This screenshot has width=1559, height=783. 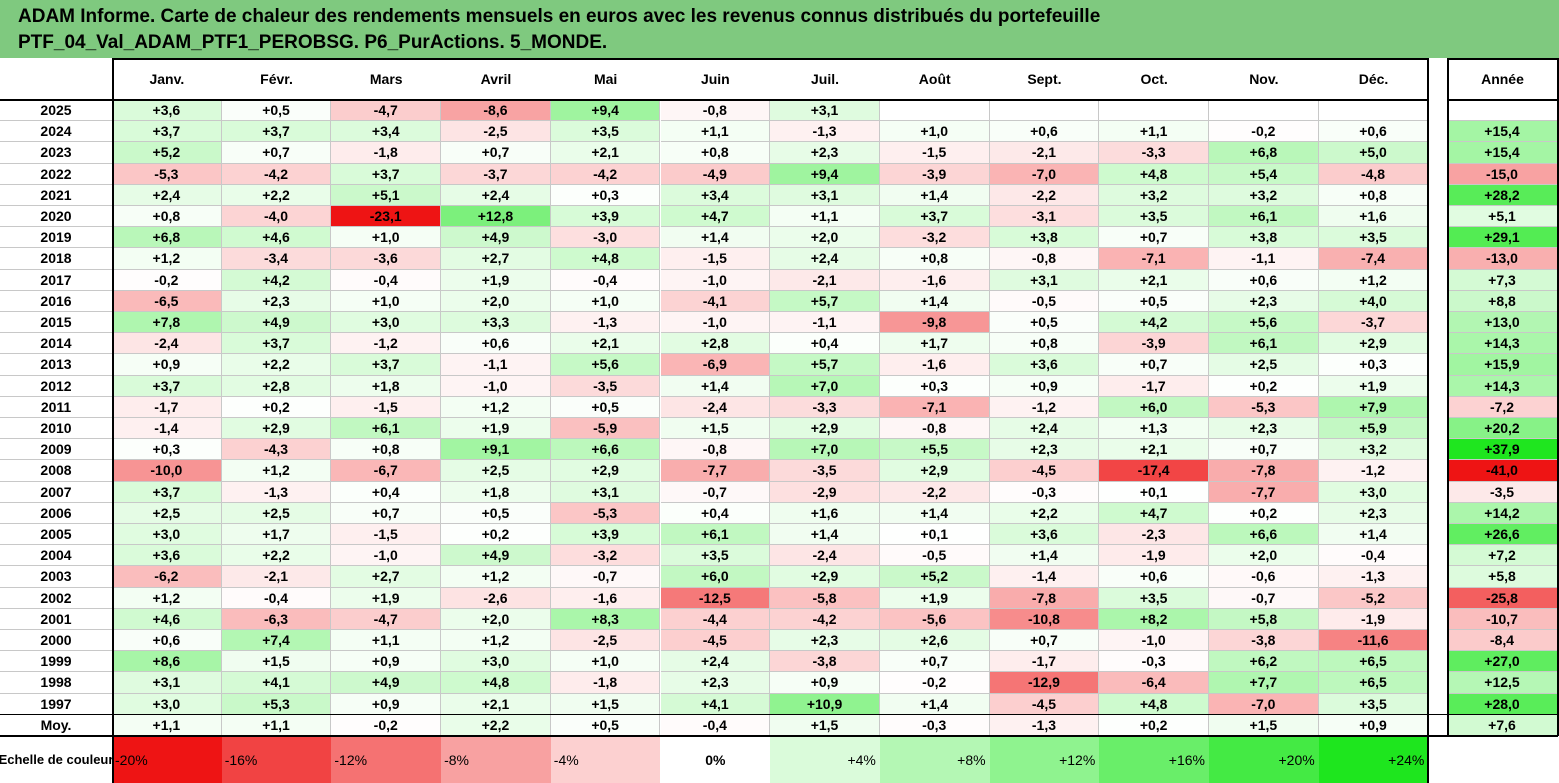 What do you see at coordinates (1264, 471) in the screenshot?
I see `heatmap-cell: -7,8` at bounding box center [1264, 471].